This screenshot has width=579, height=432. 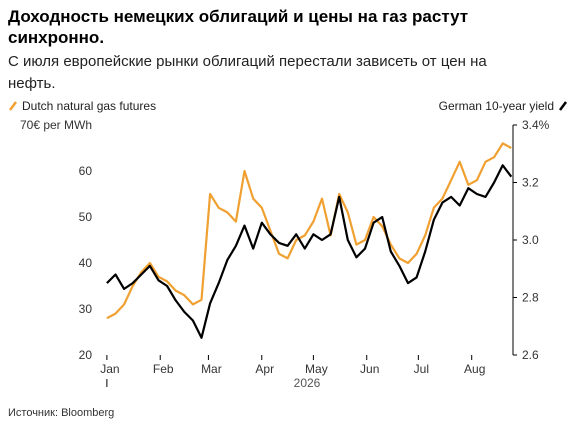 I want to click on x-tick-label: Mar, so click(x=211, y=369).